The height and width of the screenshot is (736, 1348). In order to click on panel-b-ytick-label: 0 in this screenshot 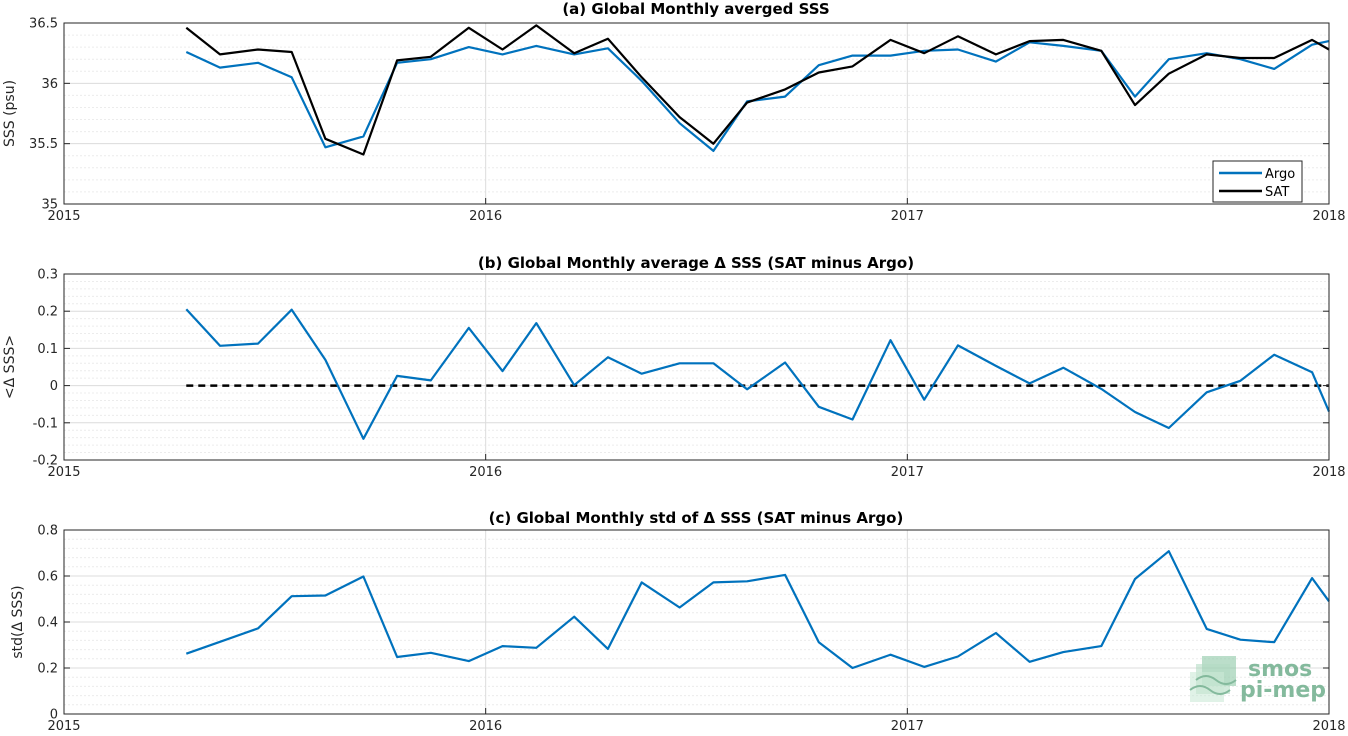, I will do `click(54, 386)`.